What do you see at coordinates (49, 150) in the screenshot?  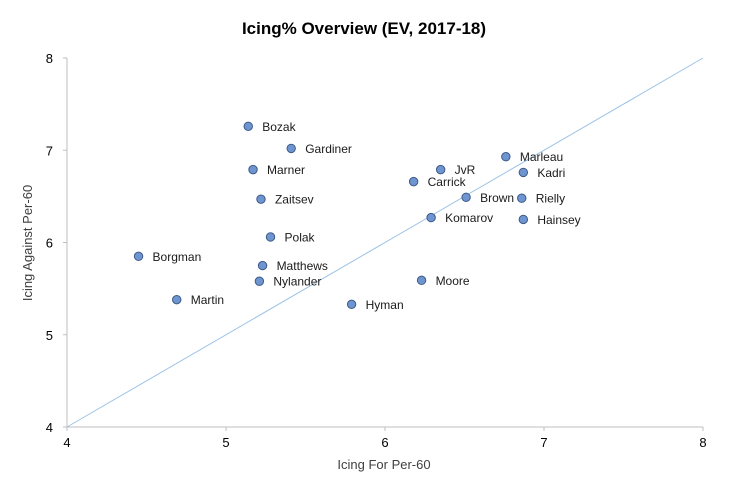 I see `y-tick-label: 7` at bounding box center [49, 150].